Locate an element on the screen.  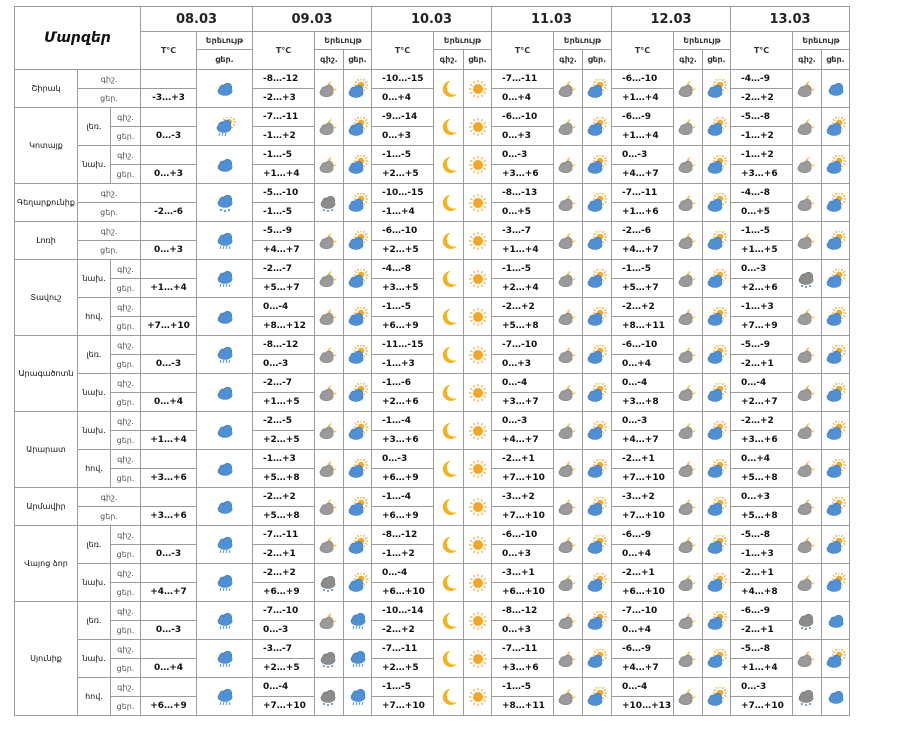
day-header: ցեր. is located at coordinates (224, 59).